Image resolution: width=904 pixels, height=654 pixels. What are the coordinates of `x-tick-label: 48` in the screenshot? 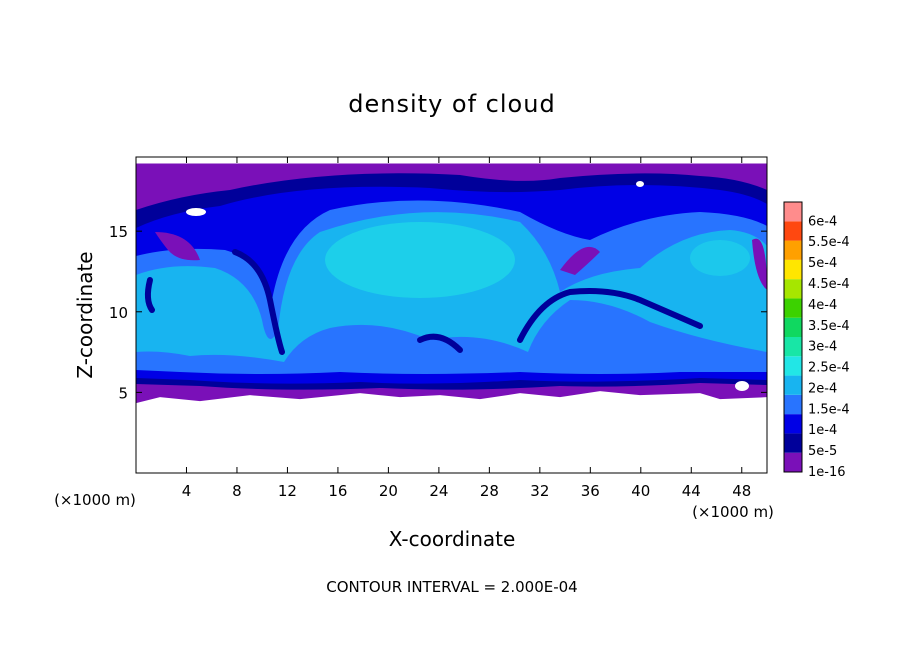 It's located at (741, 491).